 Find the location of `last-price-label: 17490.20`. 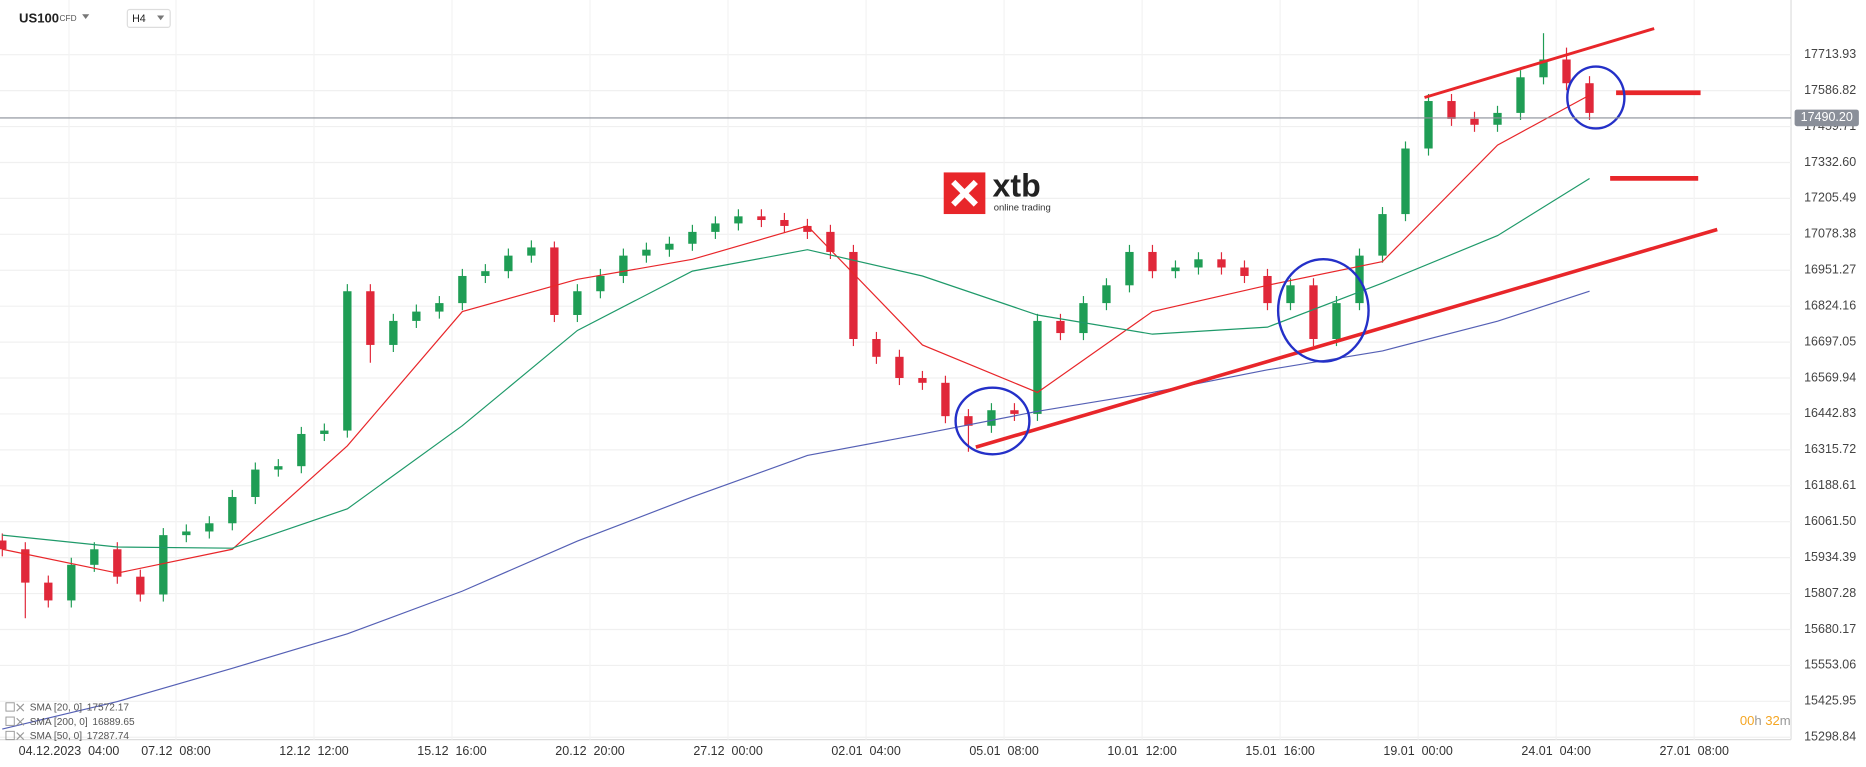

last-price-label: 17490.20 is located at coordinates (1827, 117).